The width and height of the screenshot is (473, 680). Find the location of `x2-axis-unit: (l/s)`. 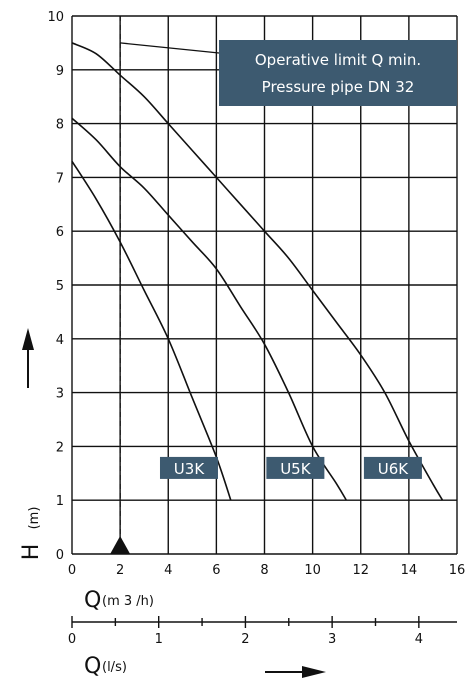

x2-axis-unit: (l/s) is located at coordinates (114, 667).